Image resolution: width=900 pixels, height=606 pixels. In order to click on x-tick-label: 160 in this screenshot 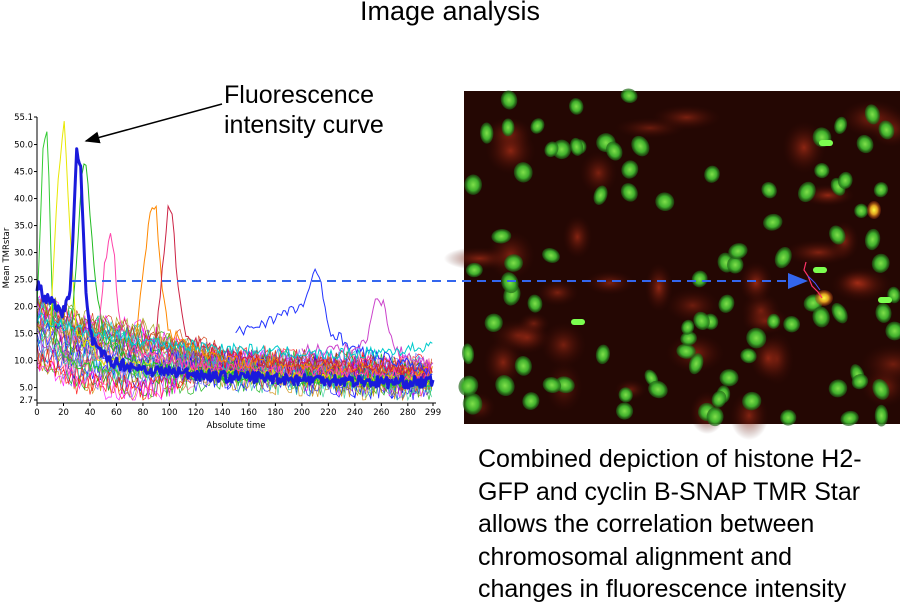, I will do `click(249, 413)`.